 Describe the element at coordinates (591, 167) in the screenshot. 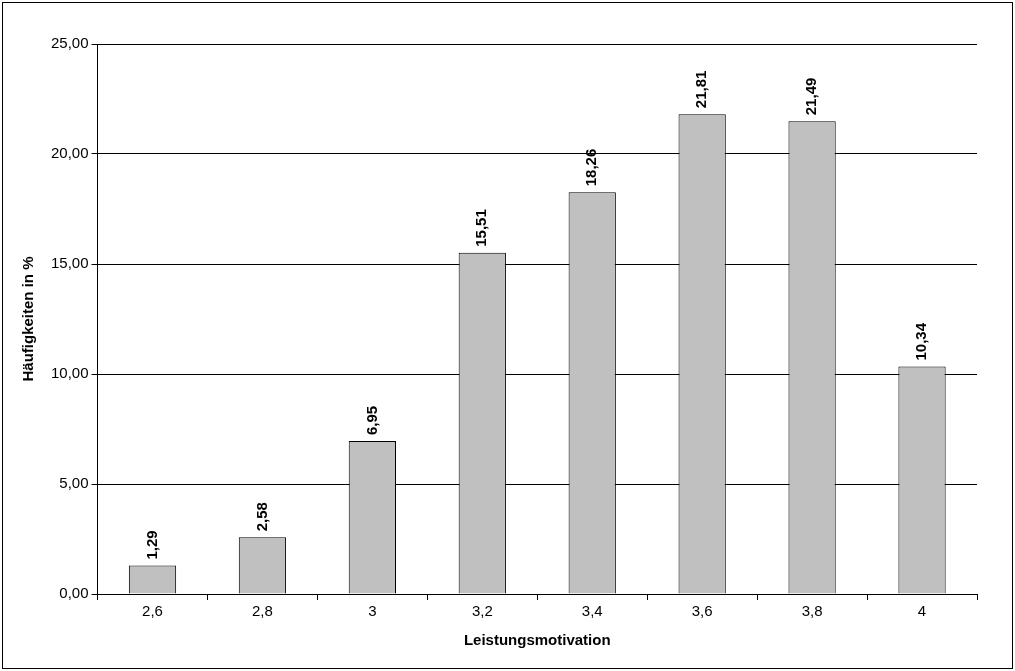

I see `data-label: 18,26` at that location.